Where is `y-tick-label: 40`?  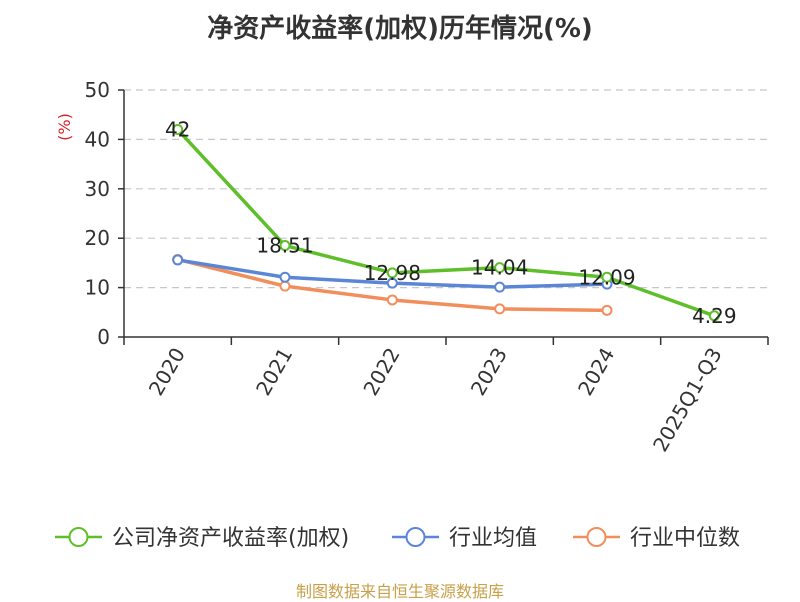
y-tick-label: 40 is located at coordinates (97, 139).